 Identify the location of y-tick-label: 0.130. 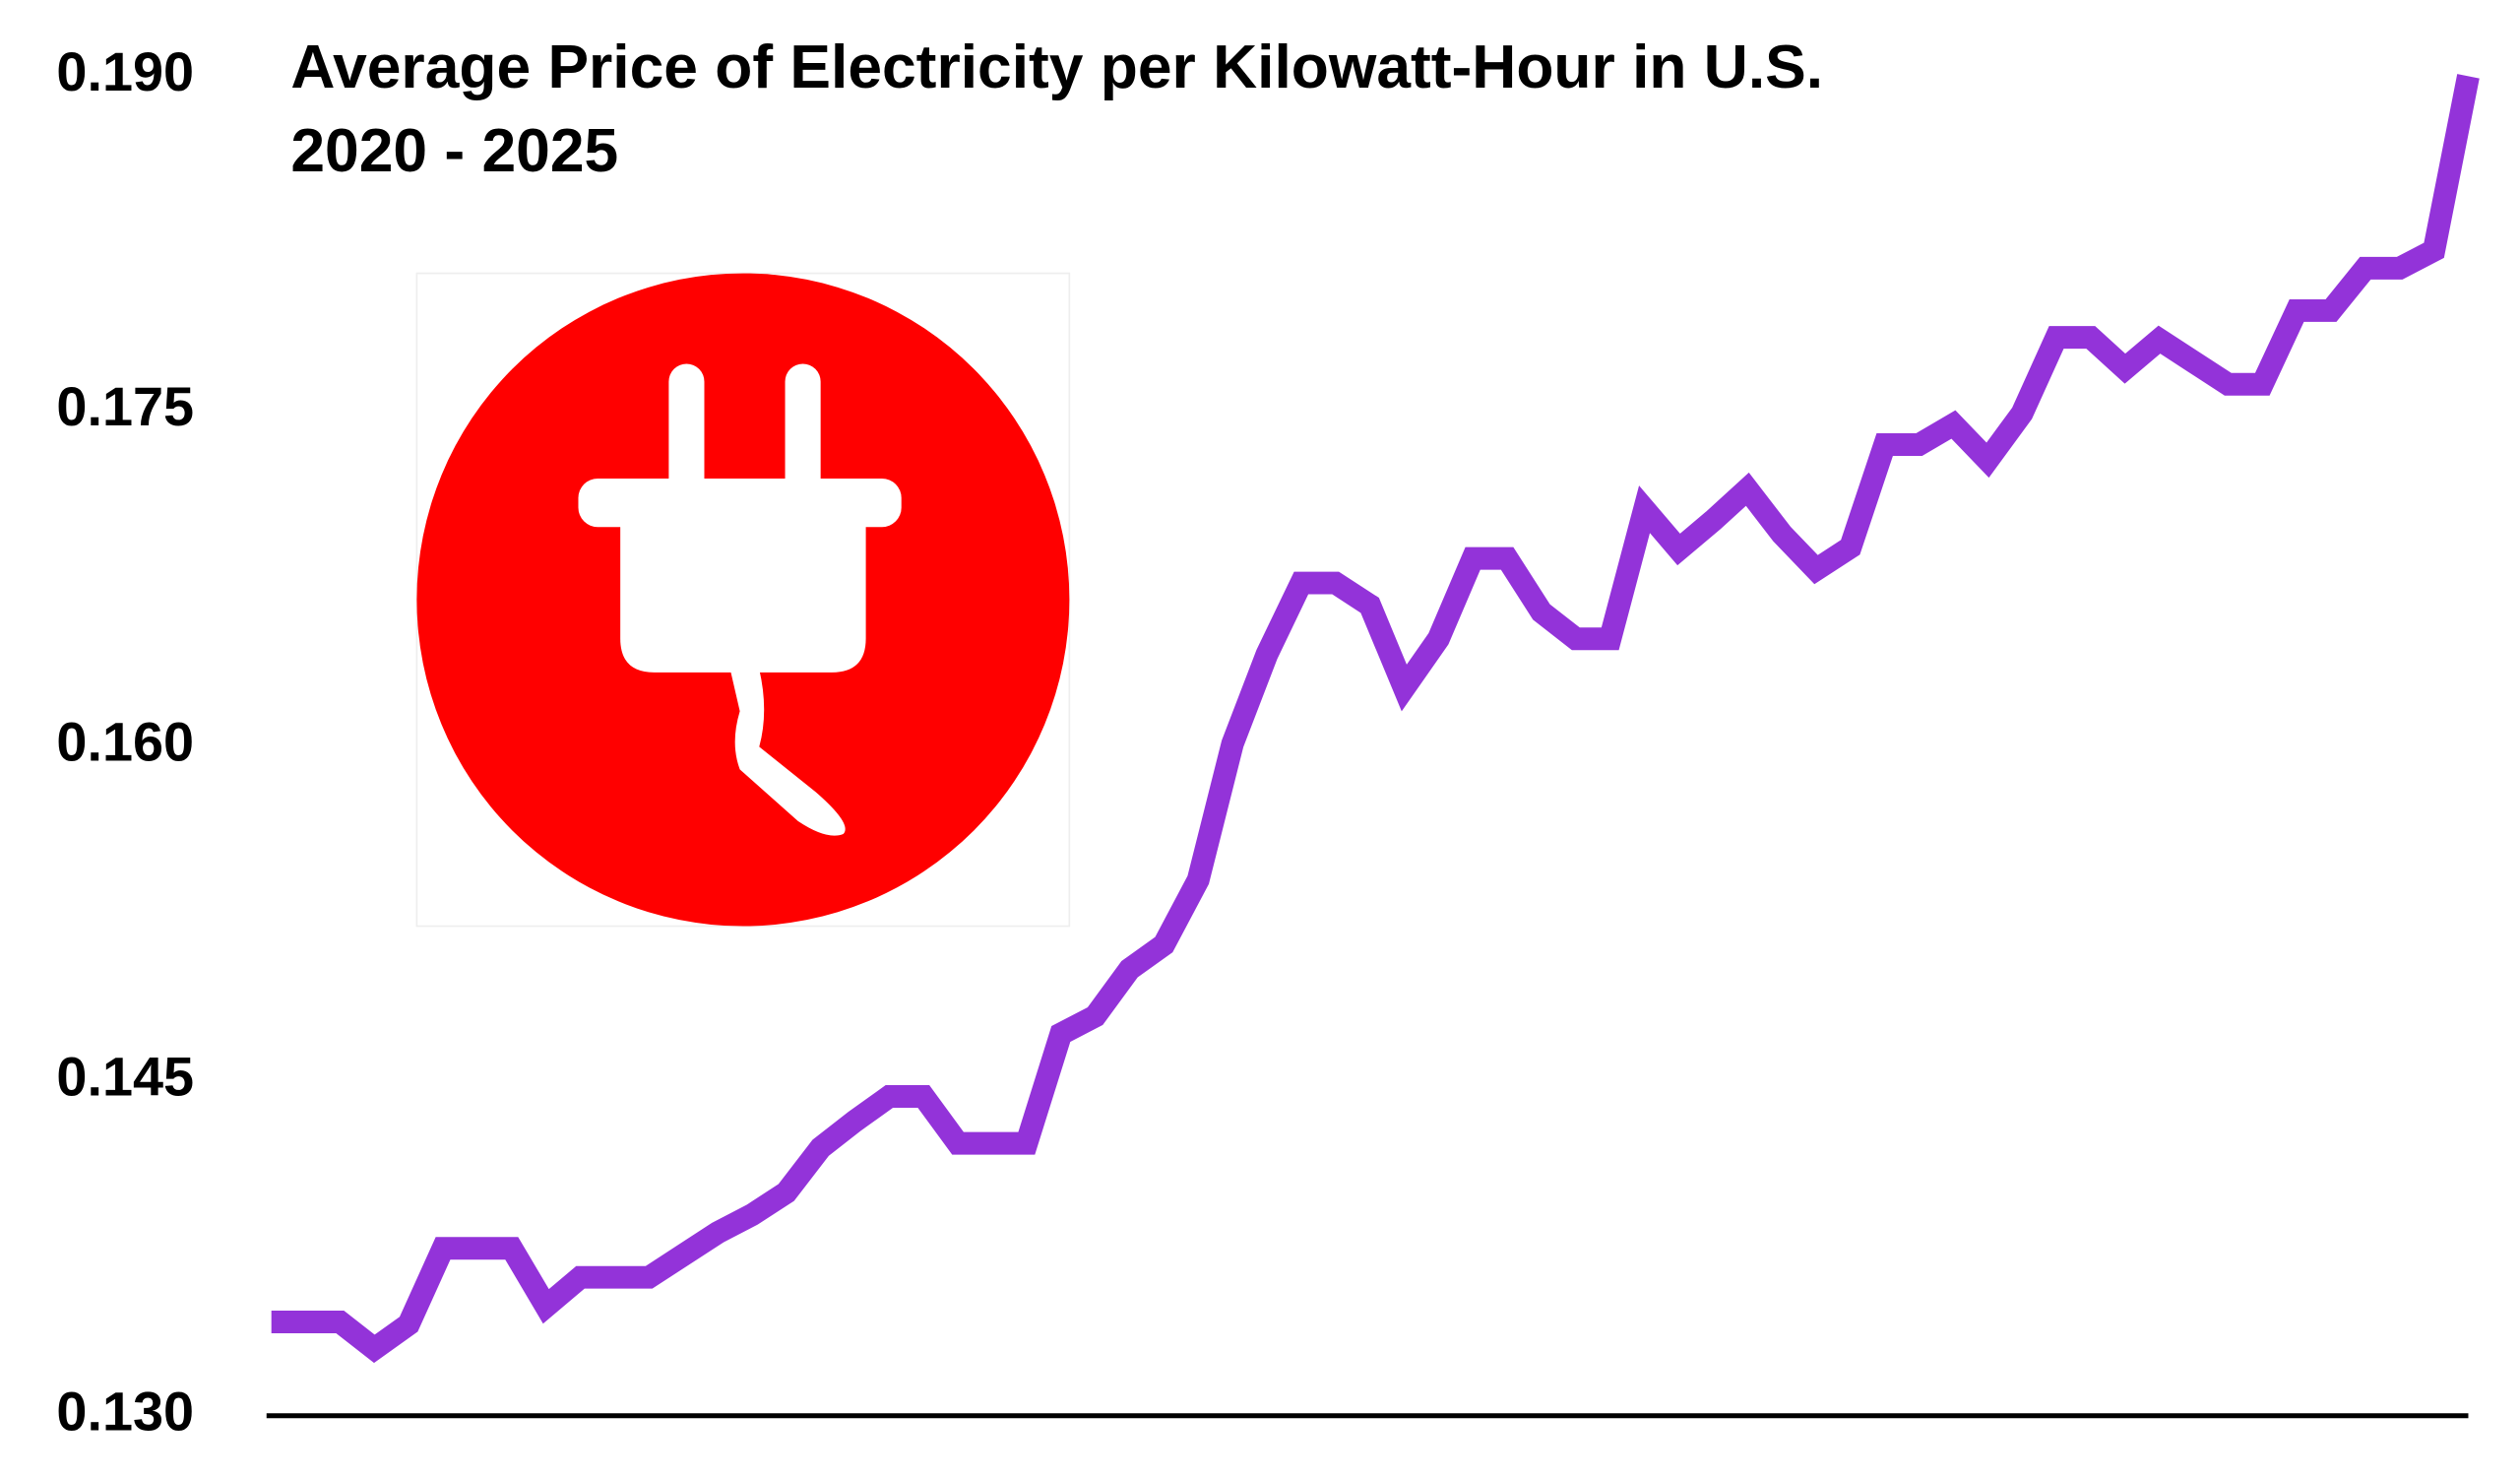
(125, 1412).